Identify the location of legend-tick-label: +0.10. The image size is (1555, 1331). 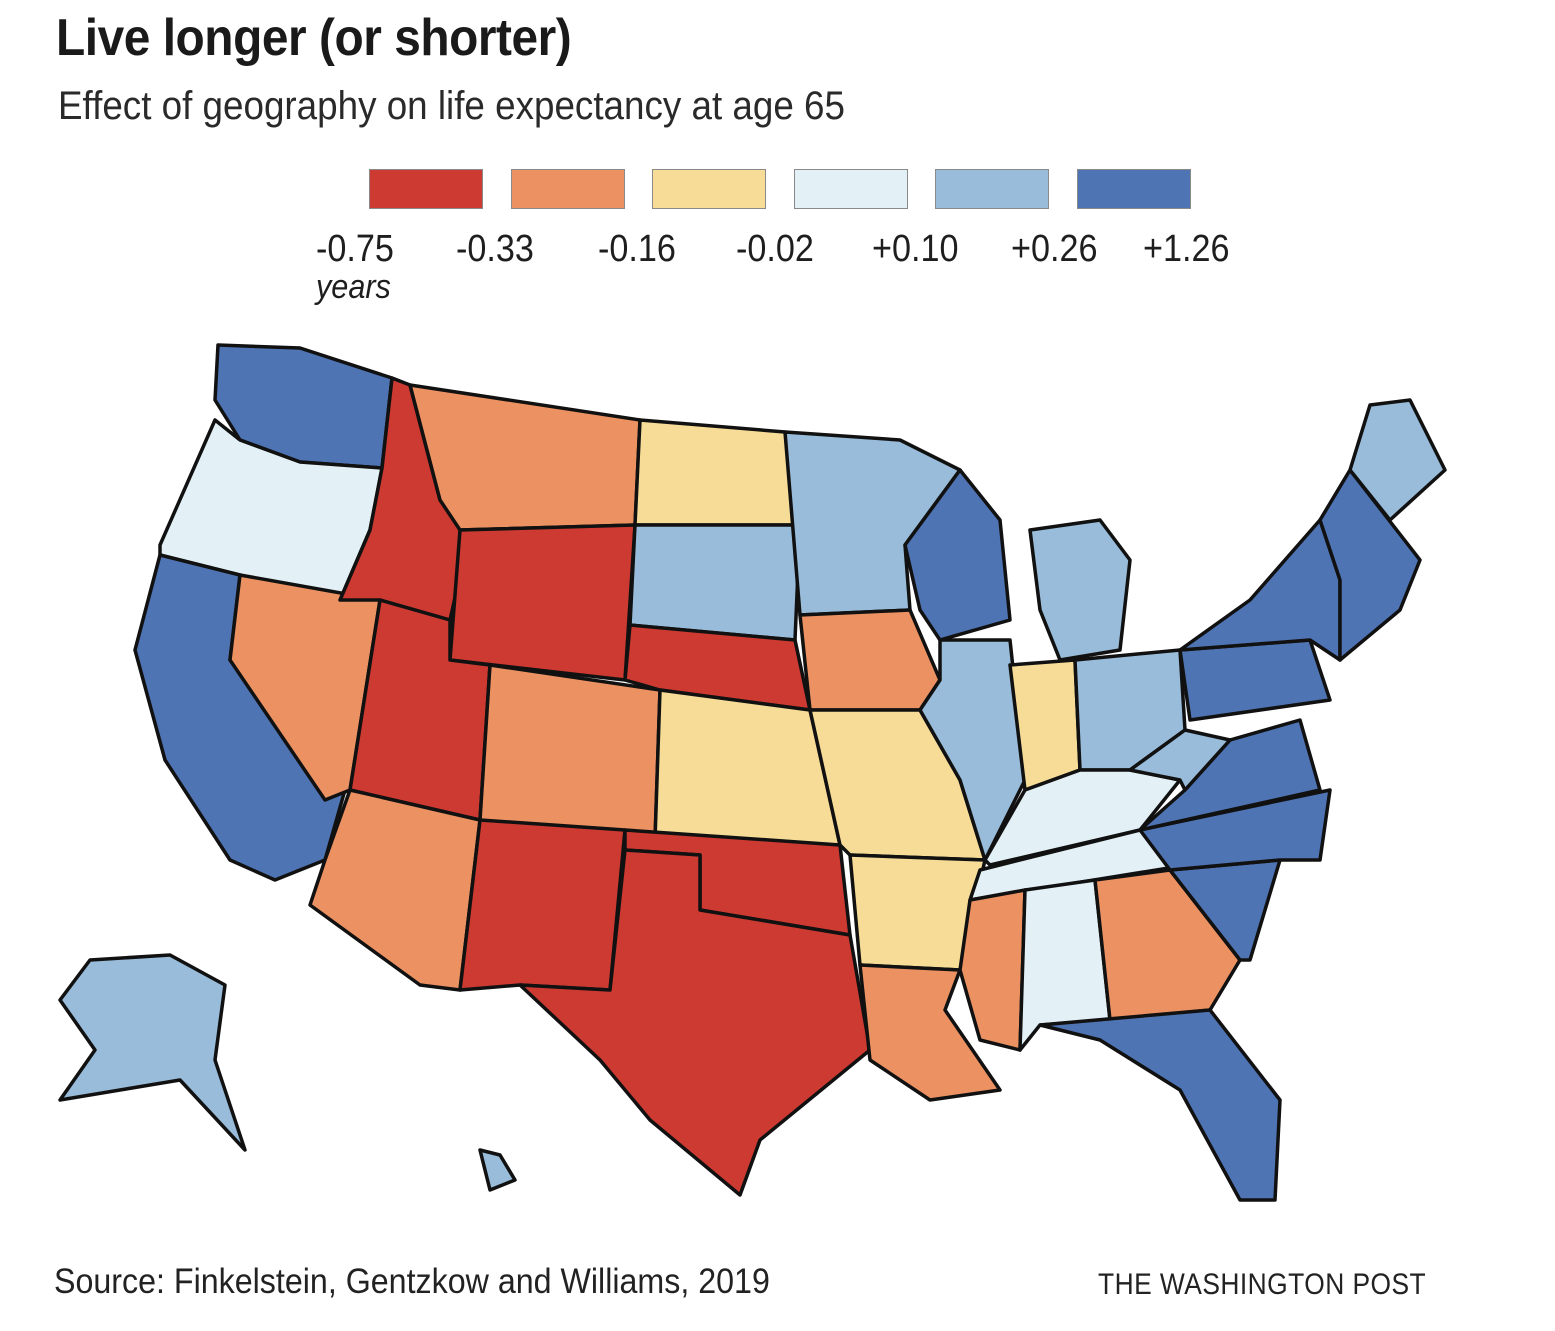
(915, 249).